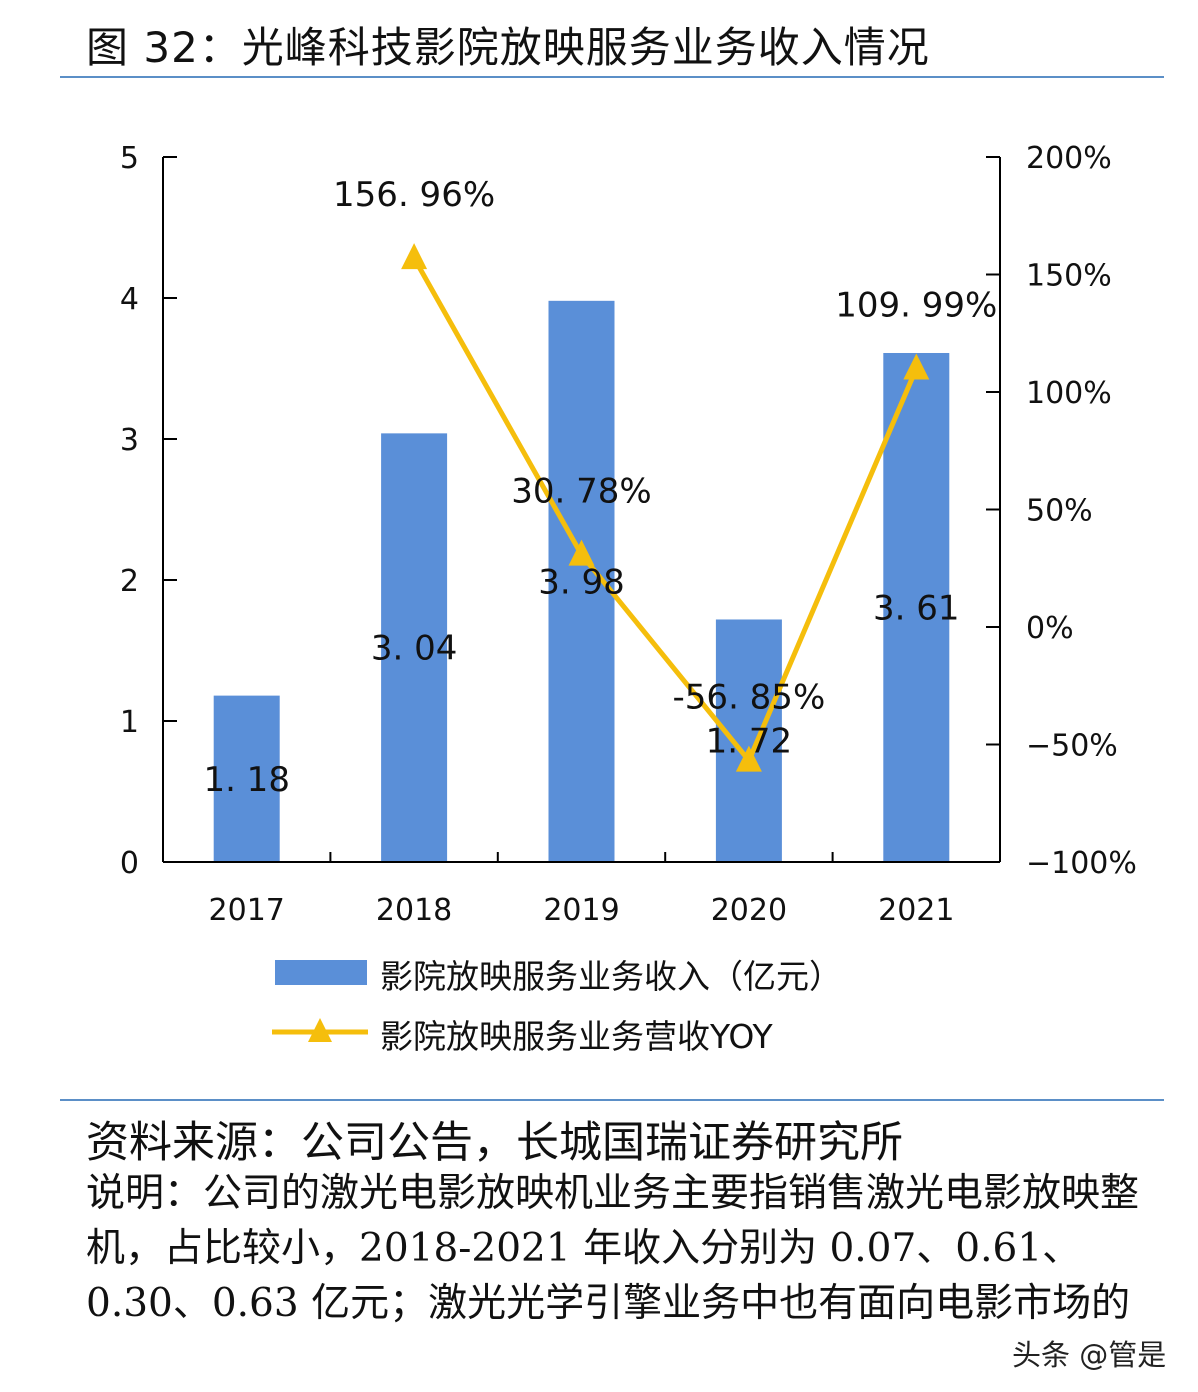  What do you see at coordinates (129, 158) in the screenshot?
I see `left-tick-label: 5` at bounding box center [129, 158].